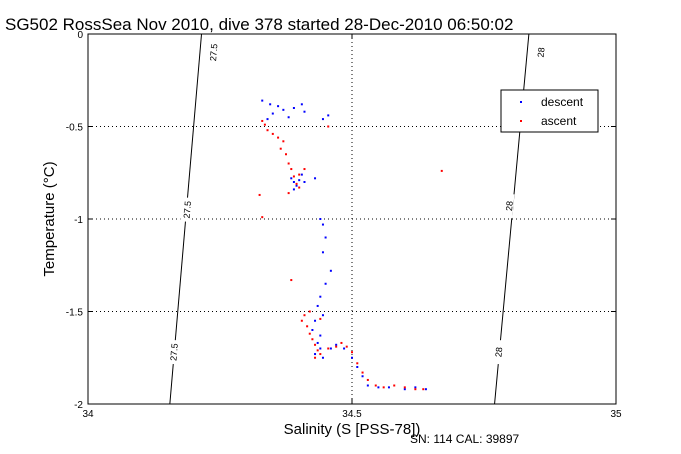 This screenshot has width=681, height=454. I want to click on y-tick-label: -0.5, so click(75, 128).